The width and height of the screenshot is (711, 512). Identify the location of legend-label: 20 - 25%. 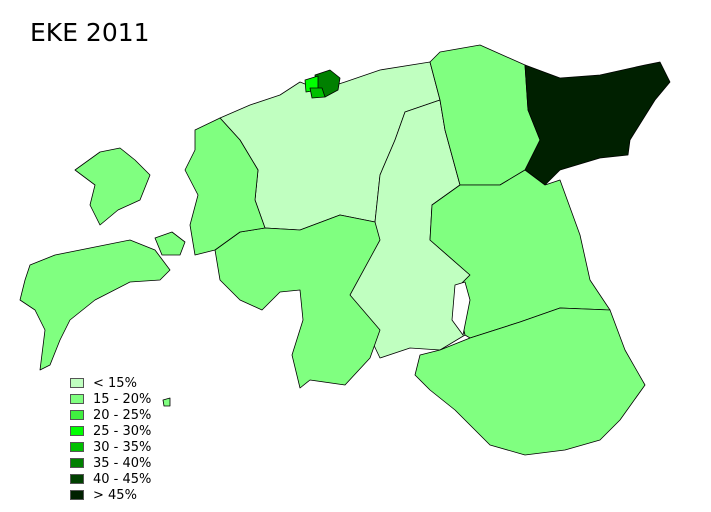
(122, 415).